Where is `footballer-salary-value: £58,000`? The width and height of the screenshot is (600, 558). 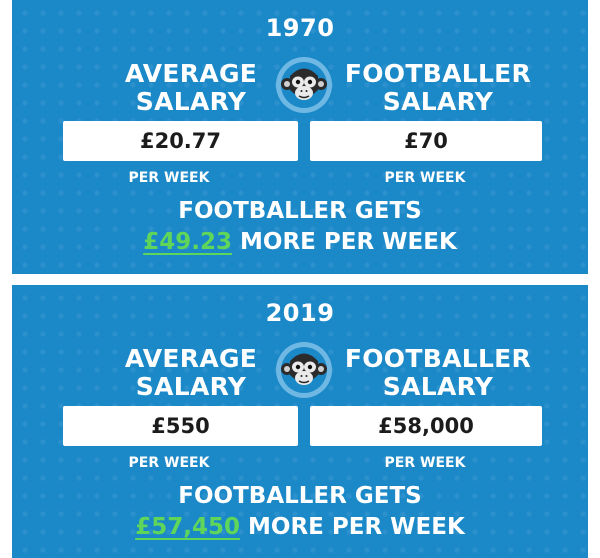 footballer-salary-value: £58,000 is located at coordinates (426, 426).